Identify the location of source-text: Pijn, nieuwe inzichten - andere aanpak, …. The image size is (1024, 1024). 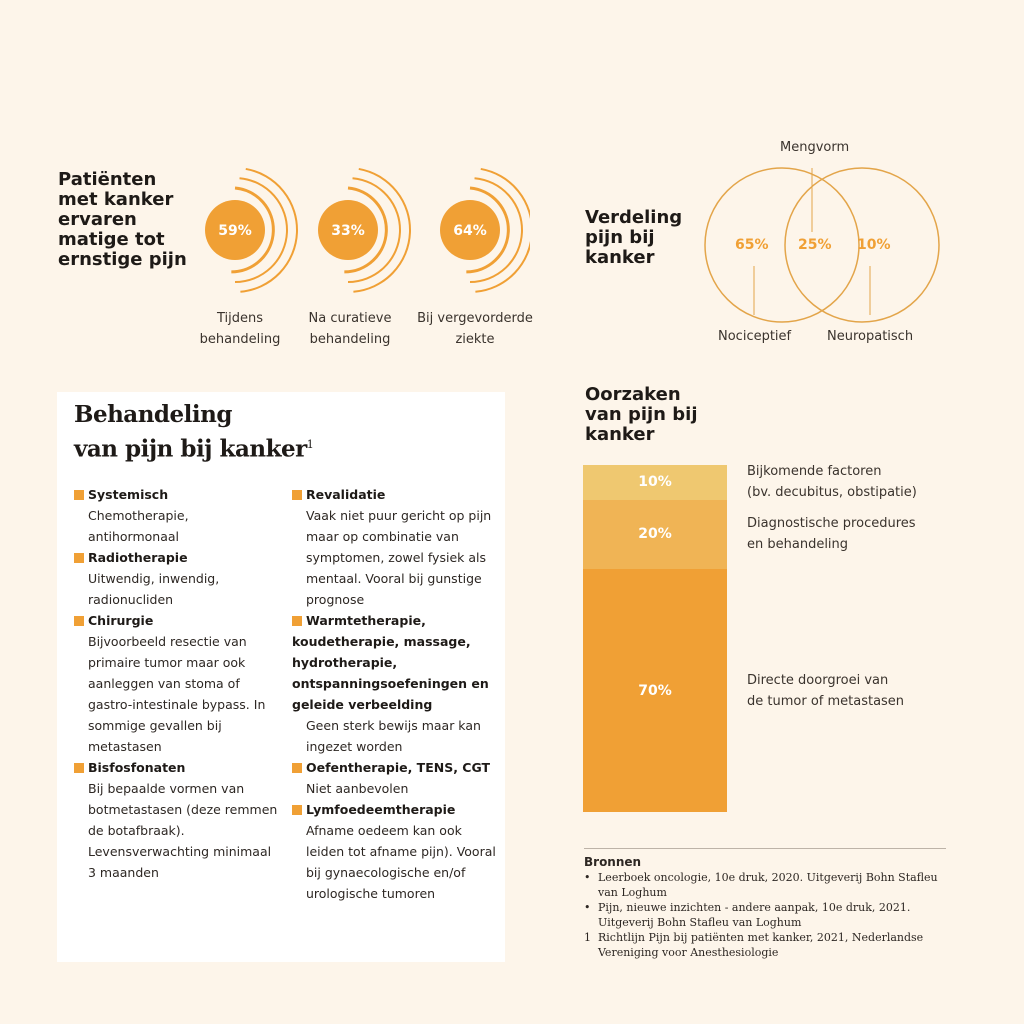
(754, 915).